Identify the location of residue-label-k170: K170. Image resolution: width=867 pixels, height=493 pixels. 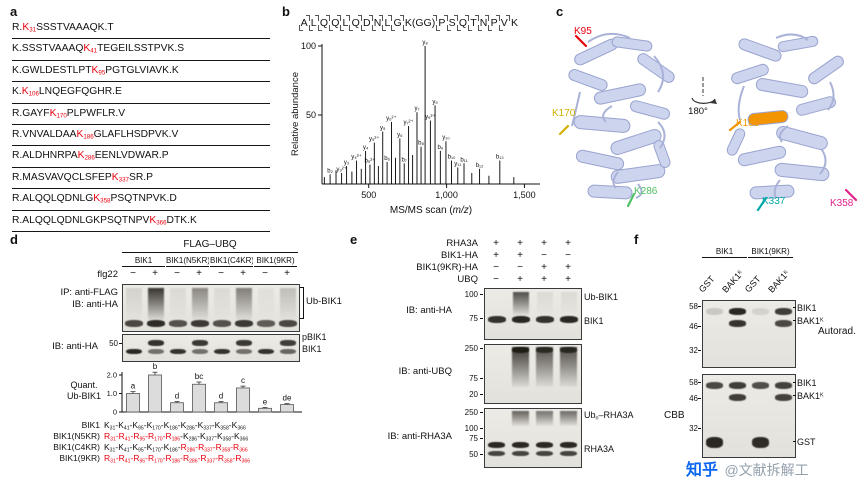
(564, 113).